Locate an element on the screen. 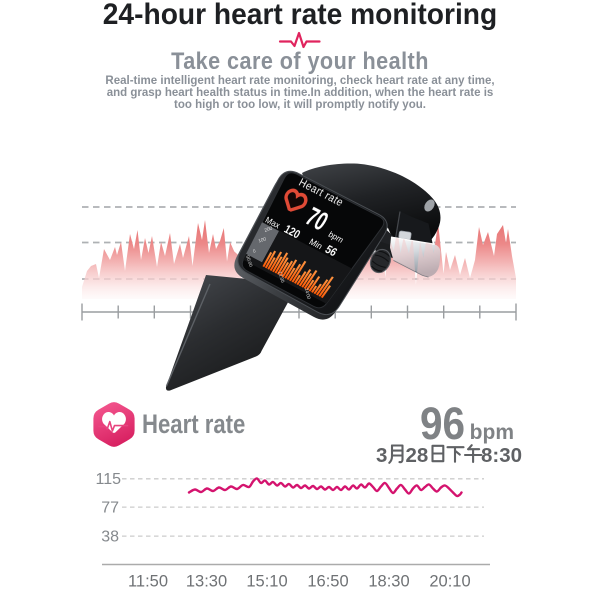 The height and width of the screenshot is (600, 600). svg-text: 16:50 is located at coordinates (327, 582).